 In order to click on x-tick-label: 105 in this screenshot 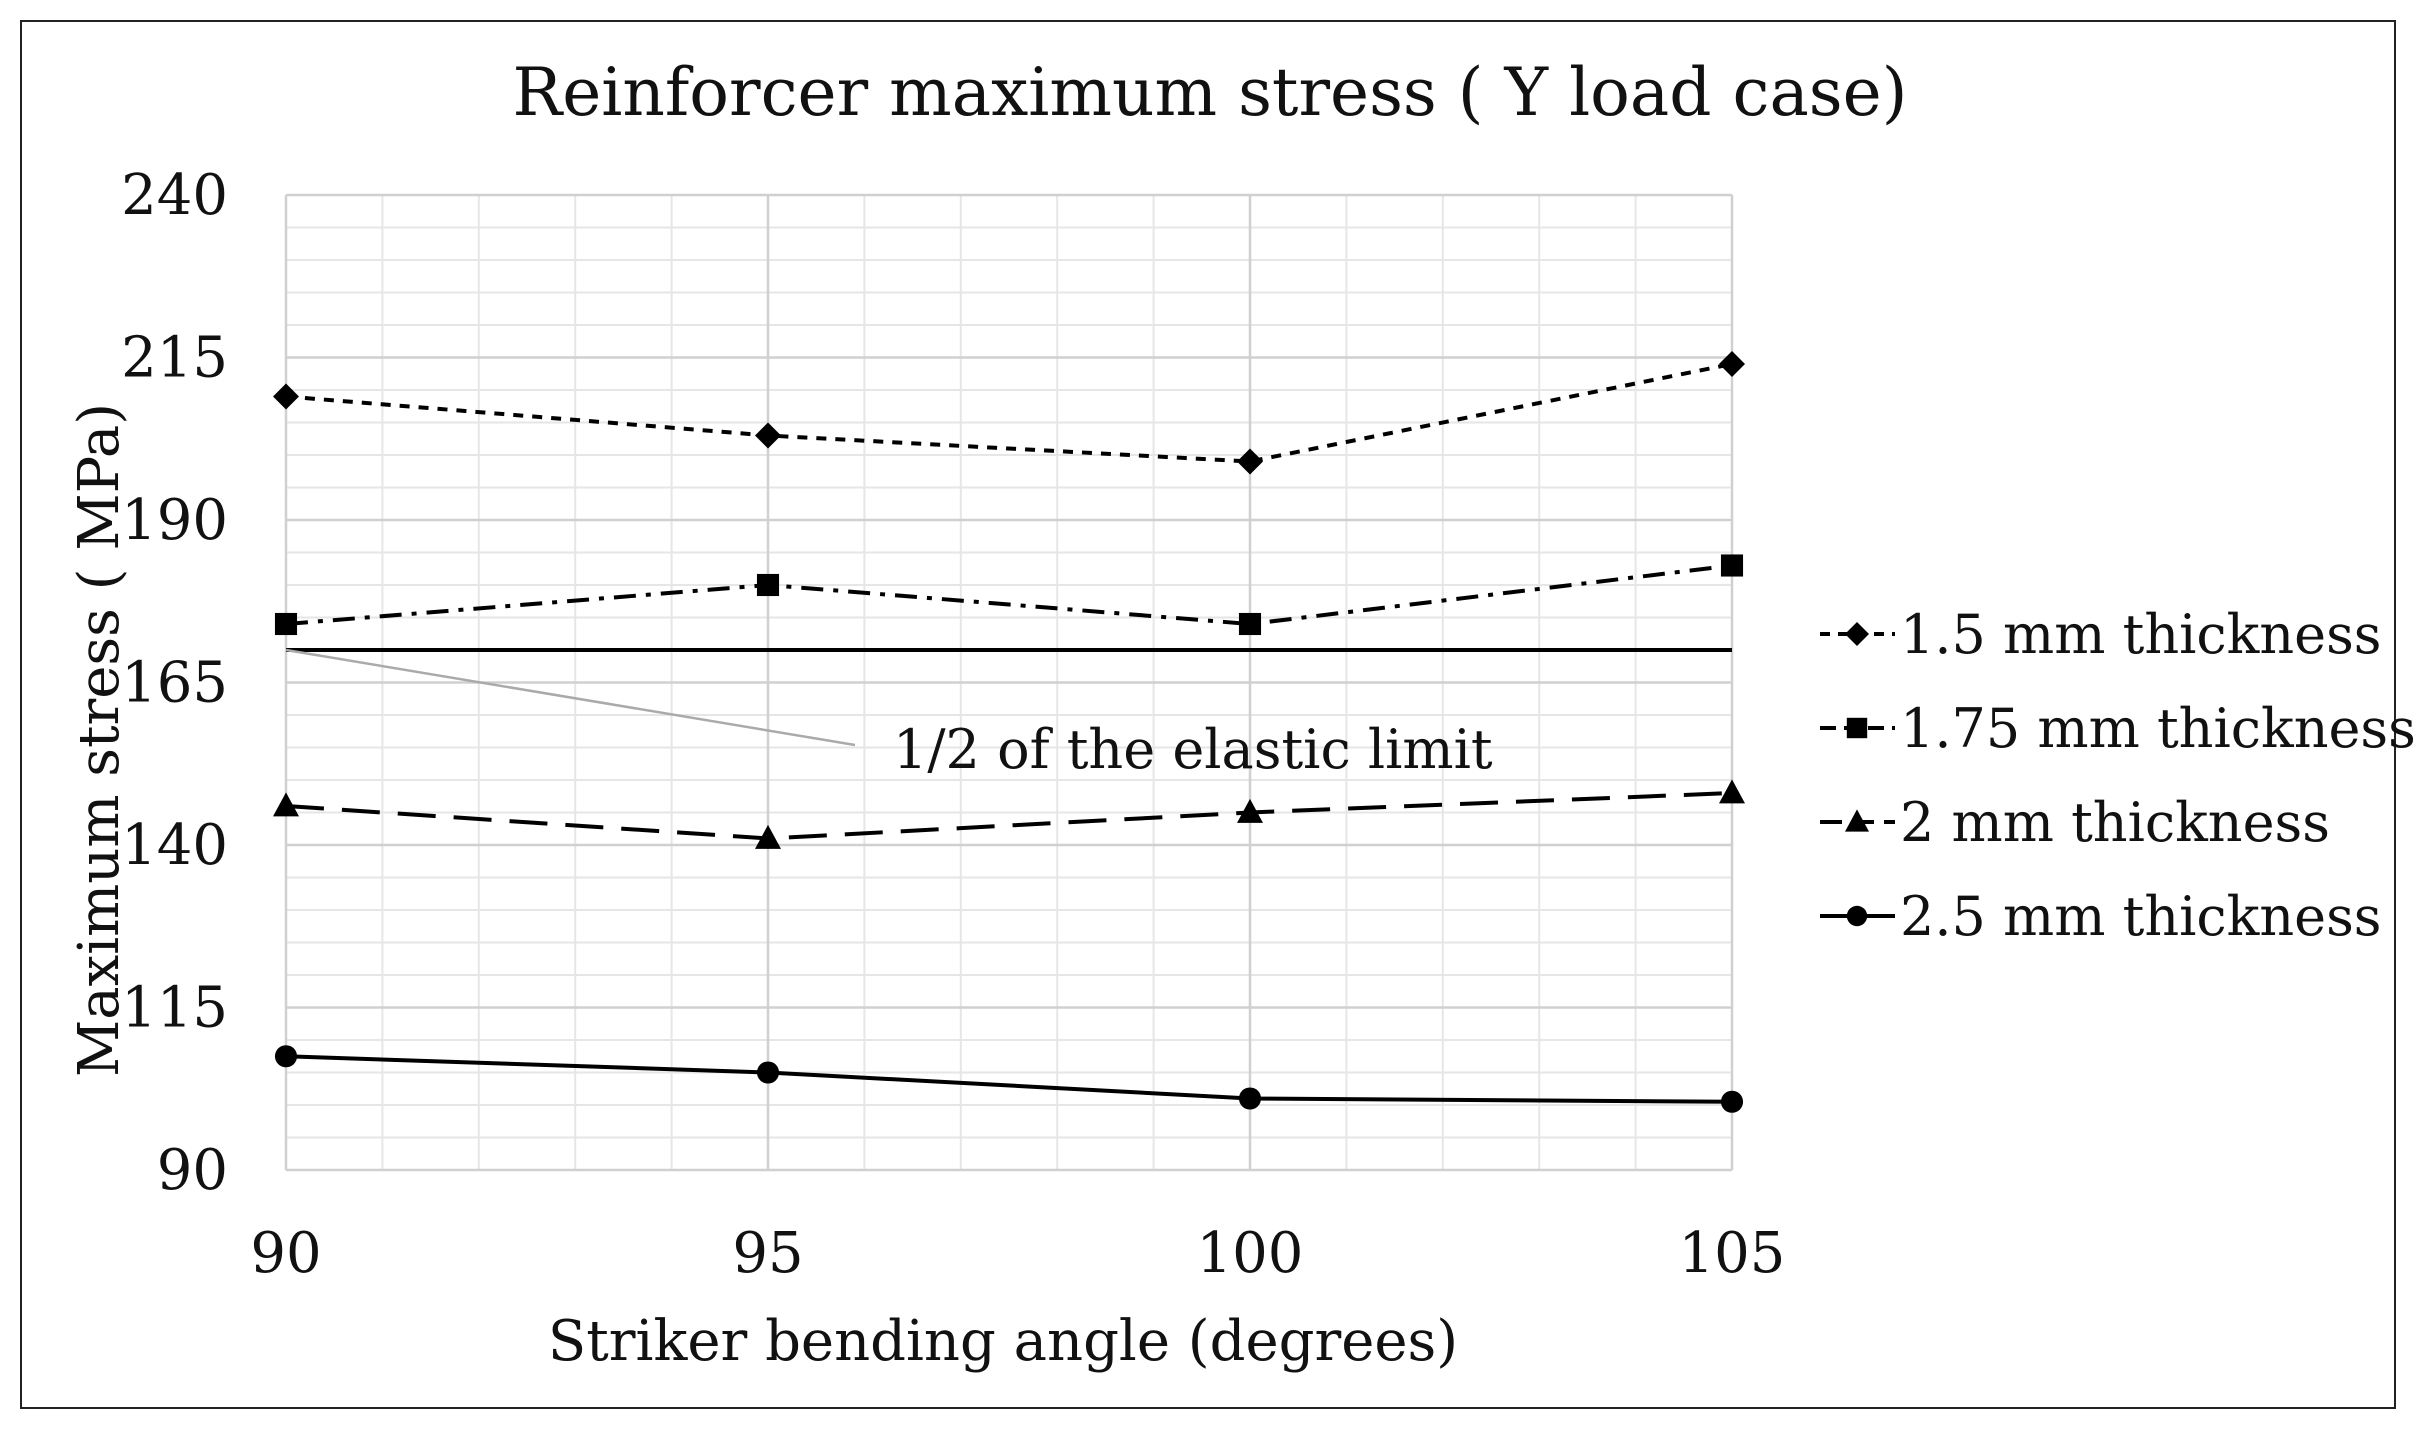, I will do `click(1732, 1253)`.